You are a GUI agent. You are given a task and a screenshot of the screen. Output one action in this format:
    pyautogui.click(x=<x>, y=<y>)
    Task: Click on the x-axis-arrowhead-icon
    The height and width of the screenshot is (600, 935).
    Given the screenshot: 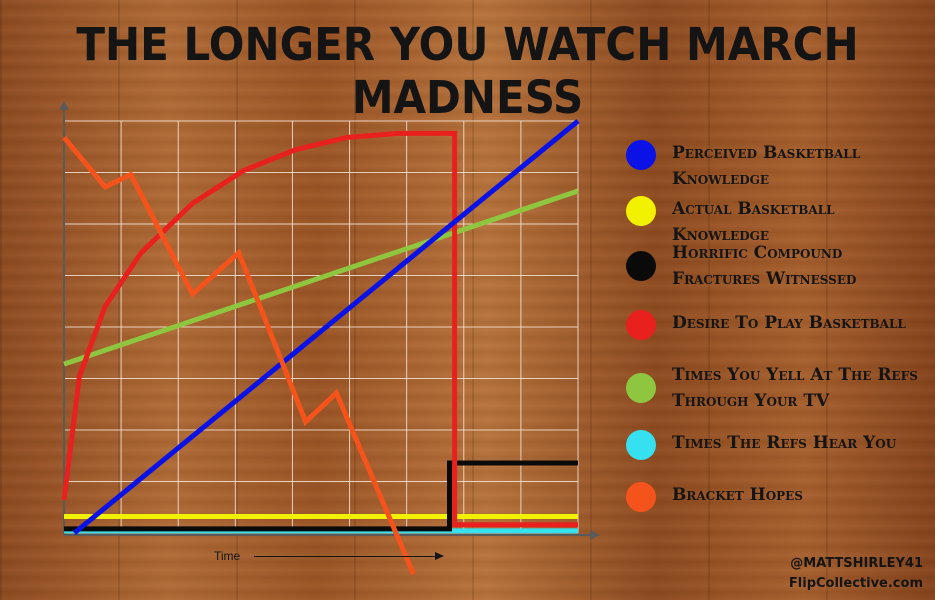 What is the action you would take?
    pyautogui.click(x=595, y=535)
    